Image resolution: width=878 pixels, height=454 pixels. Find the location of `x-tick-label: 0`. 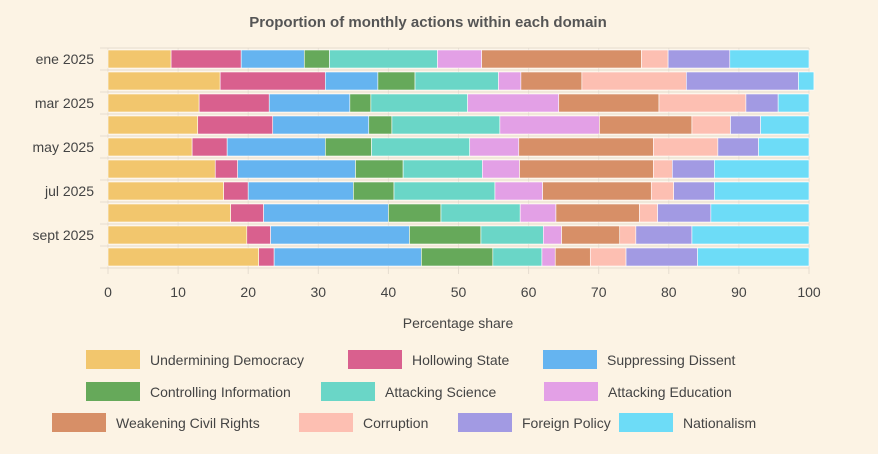

x-tick-label: 0 is located at coordinates (108, 292).